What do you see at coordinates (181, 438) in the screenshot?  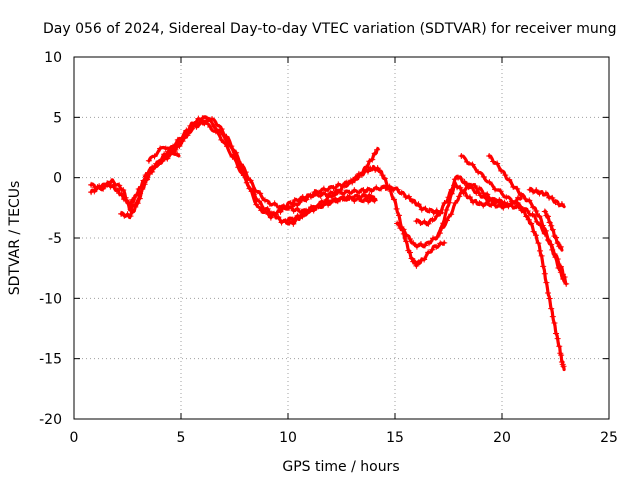 I see `x-tick-label: 5` at bounding box center [181, 438].